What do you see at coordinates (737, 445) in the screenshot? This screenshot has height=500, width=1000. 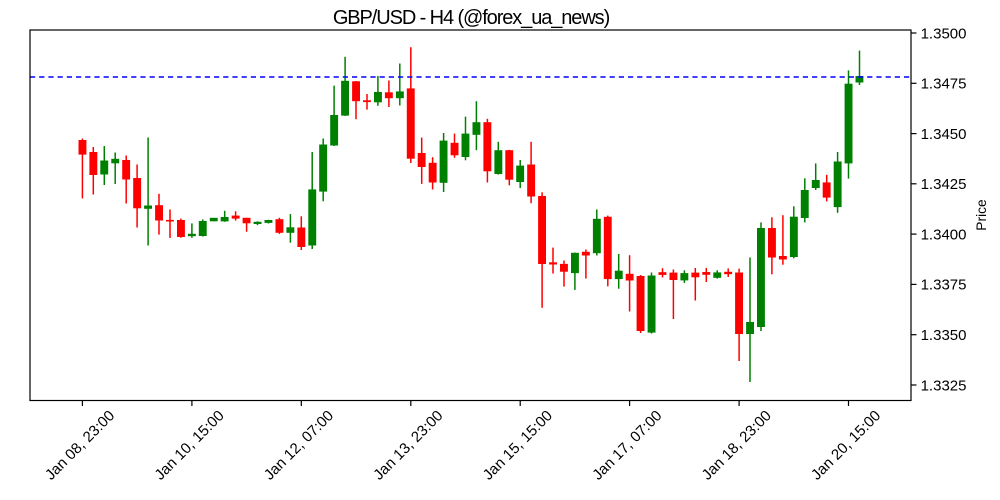 I see `svg-text: Jan 18, 23:00` at bounding box center [737, 445].